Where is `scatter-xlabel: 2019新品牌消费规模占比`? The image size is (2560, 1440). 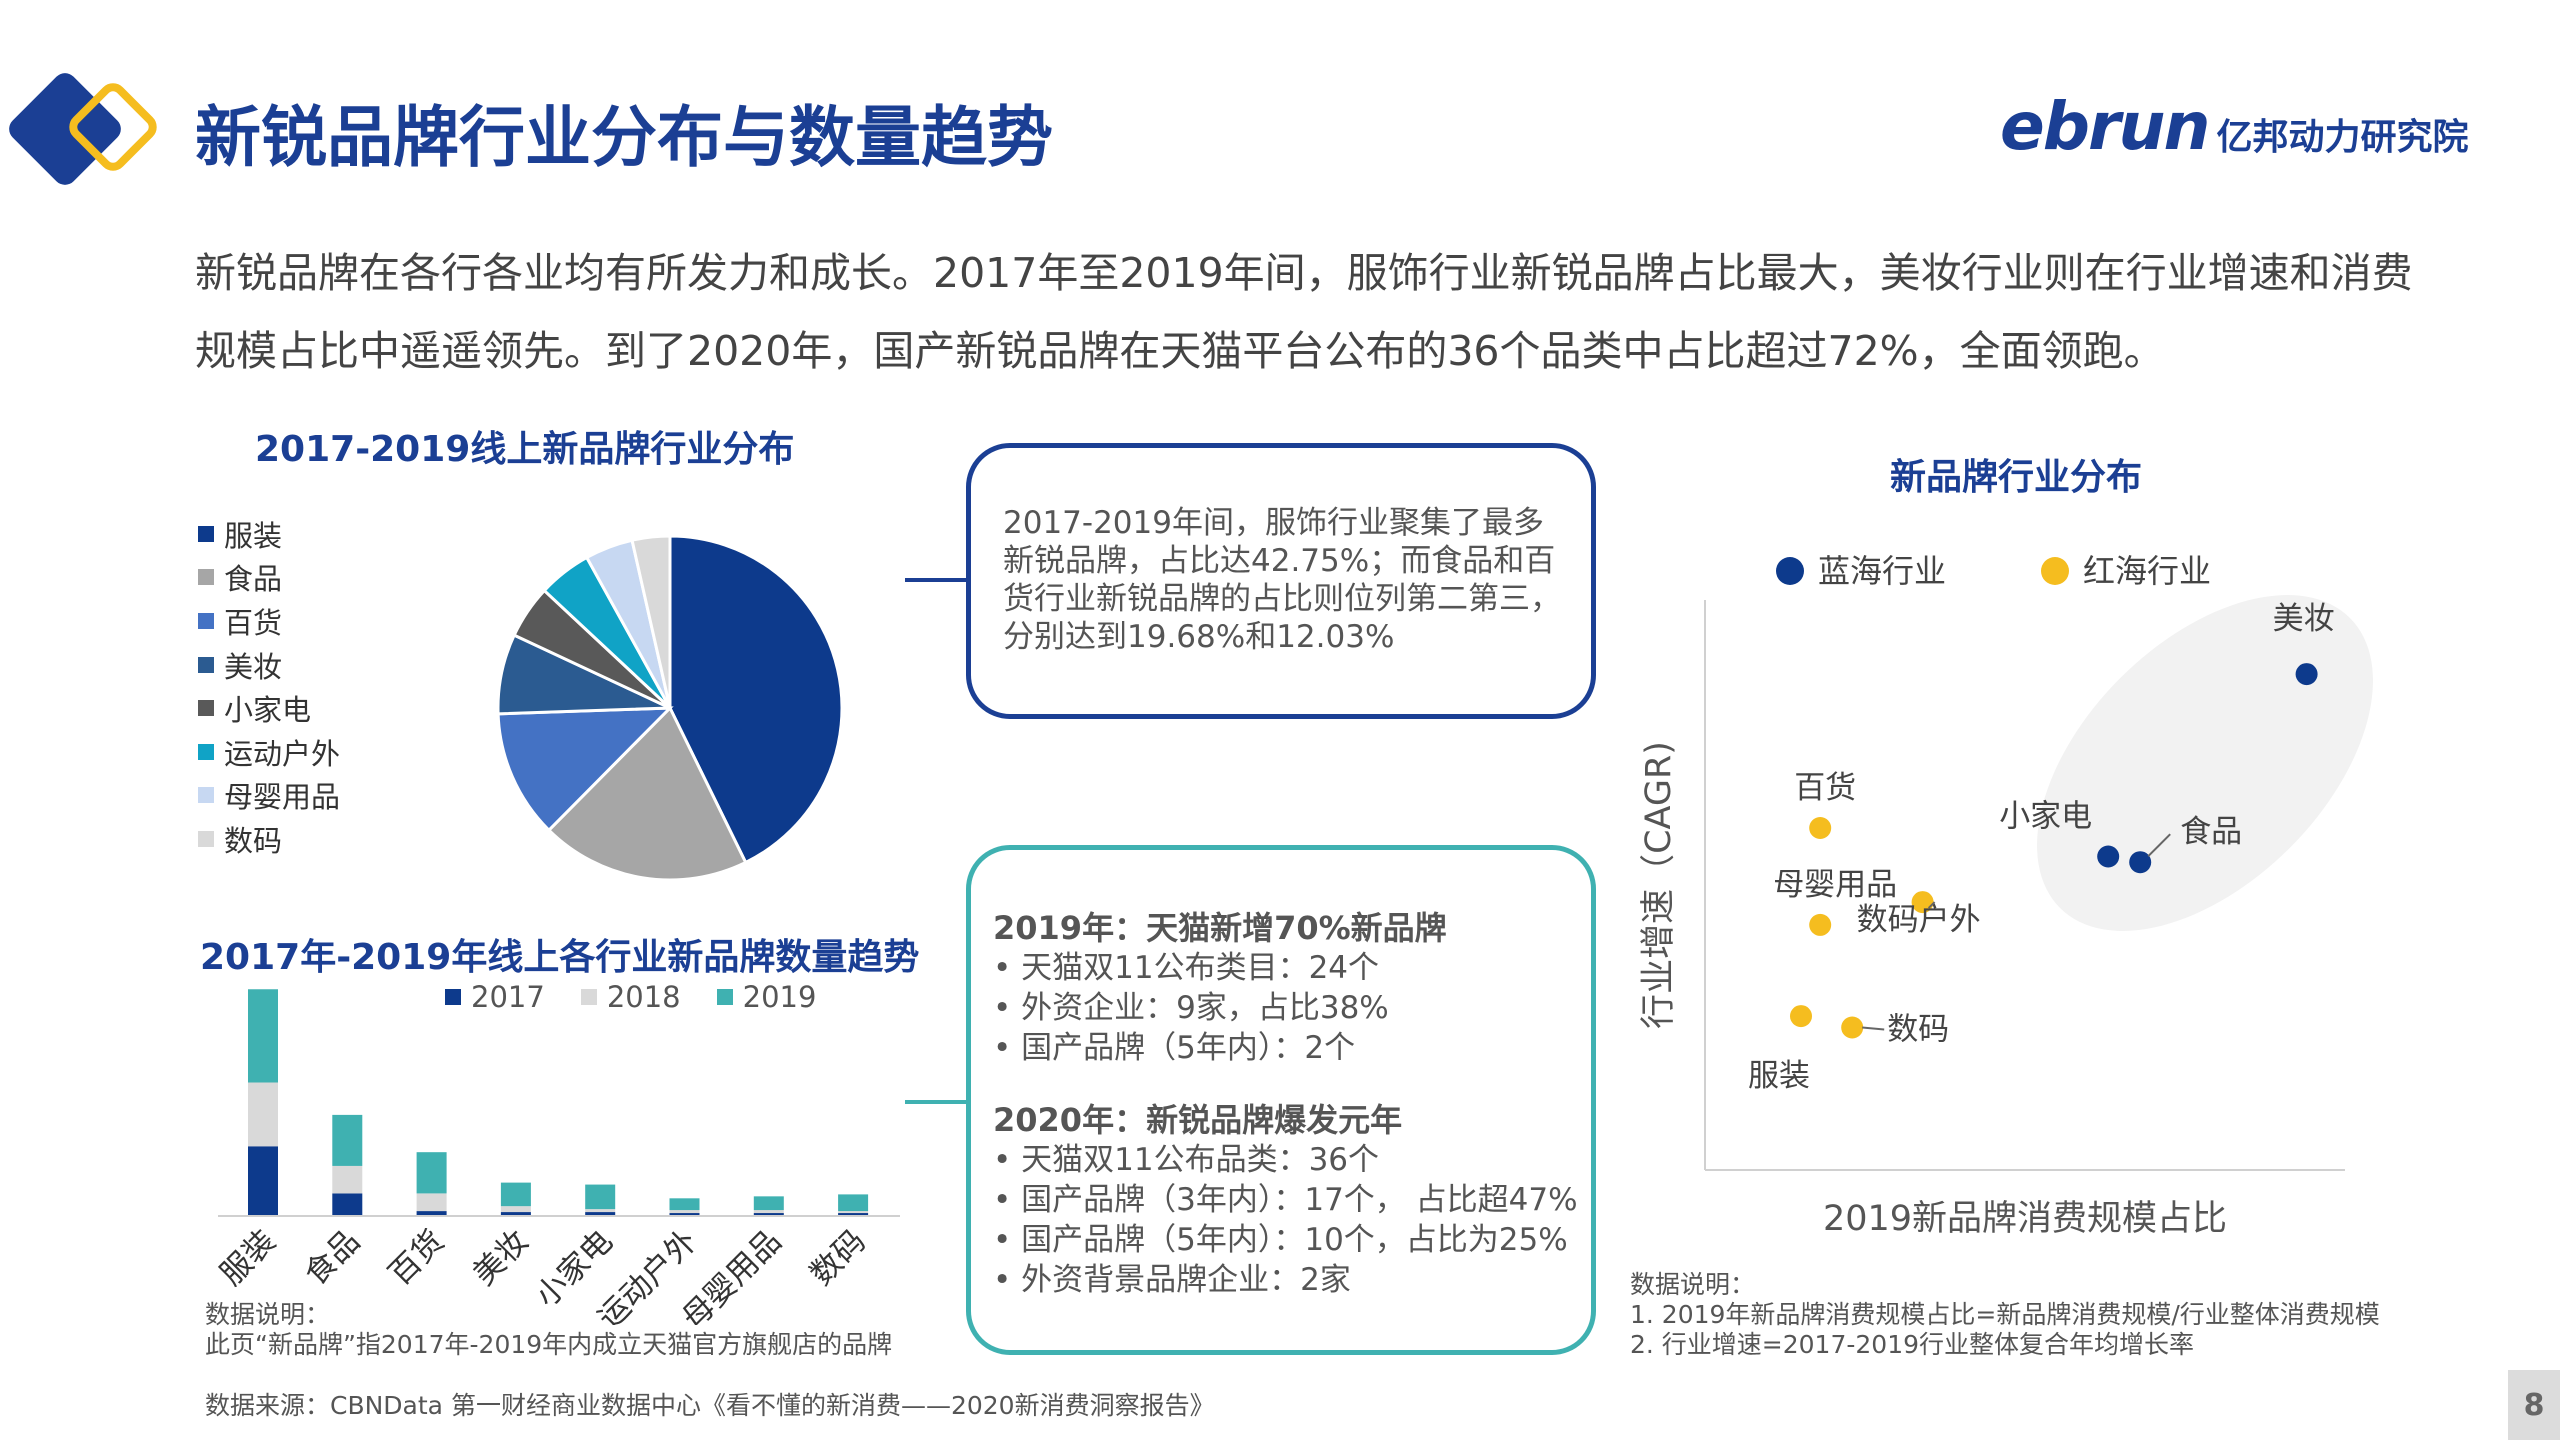
scatter-xlabel: 2019新品牌消费规模占比 is located at coordinates (2025, 1219).